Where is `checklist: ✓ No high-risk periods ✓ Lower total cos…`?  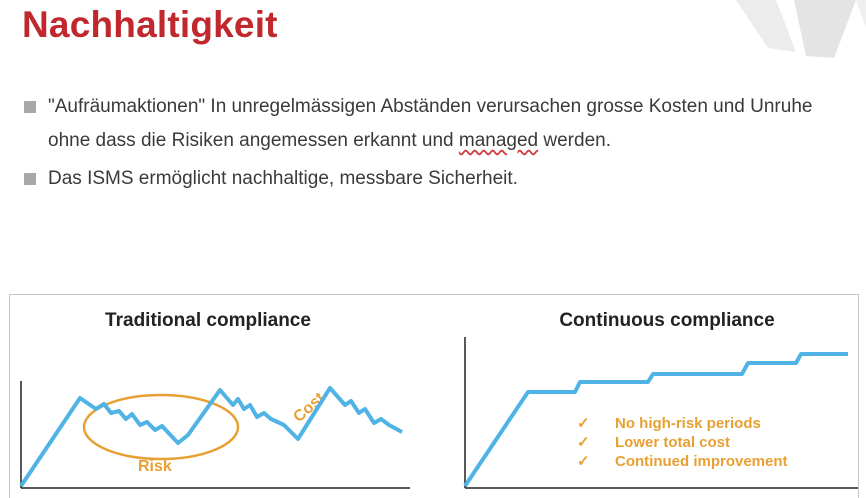 checklist: ✓ No high-risk periods ✓ Lower total cos… is located at coordinates (682, 442).